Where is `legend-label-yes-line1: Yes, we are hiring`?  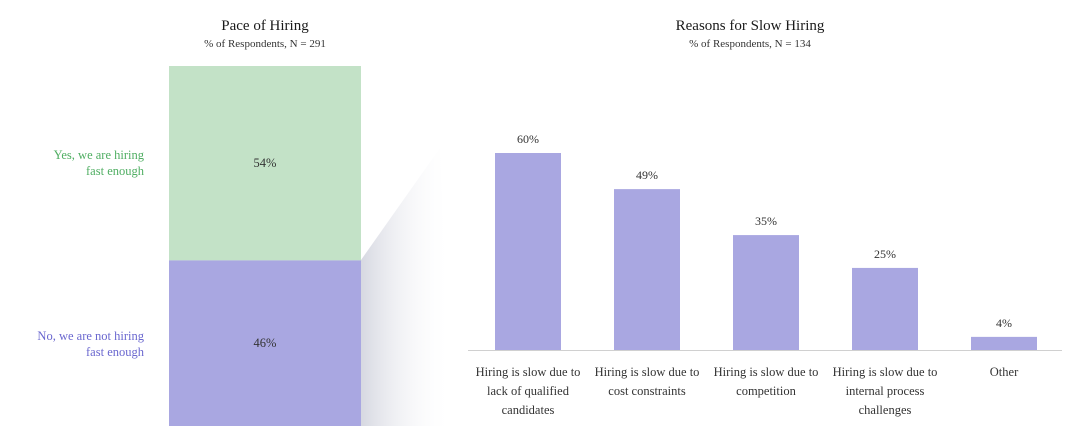
legend-label-yes-line1: Yes, we are hiring is located at coordinates (98, 155).